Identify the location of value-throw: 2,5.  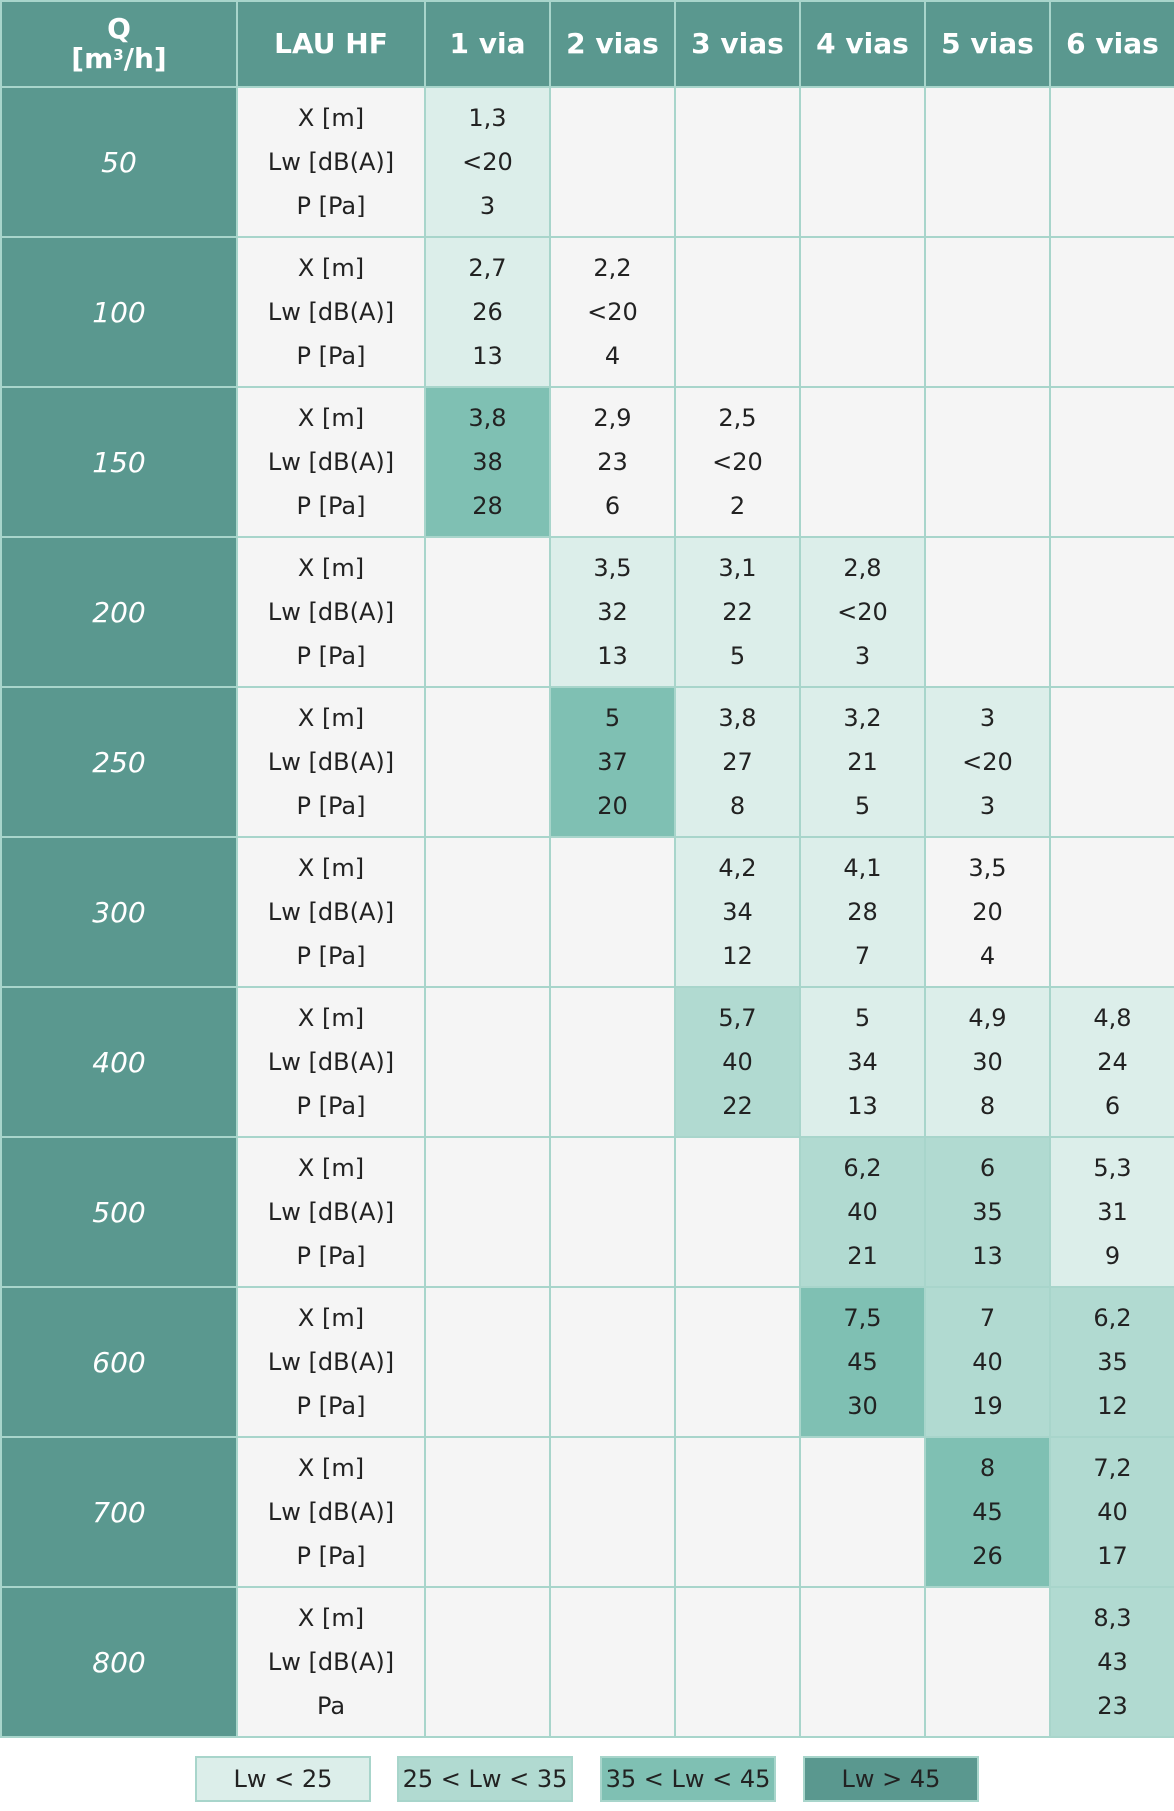
(737, 418).